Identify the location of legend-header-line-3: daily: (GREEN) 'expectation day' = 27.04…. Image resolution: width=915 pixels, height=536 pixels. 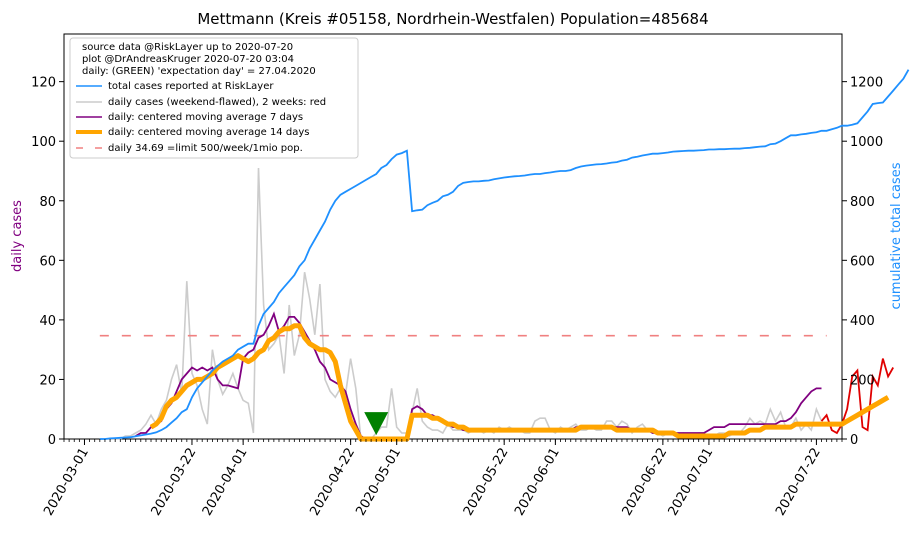
(199, 71).